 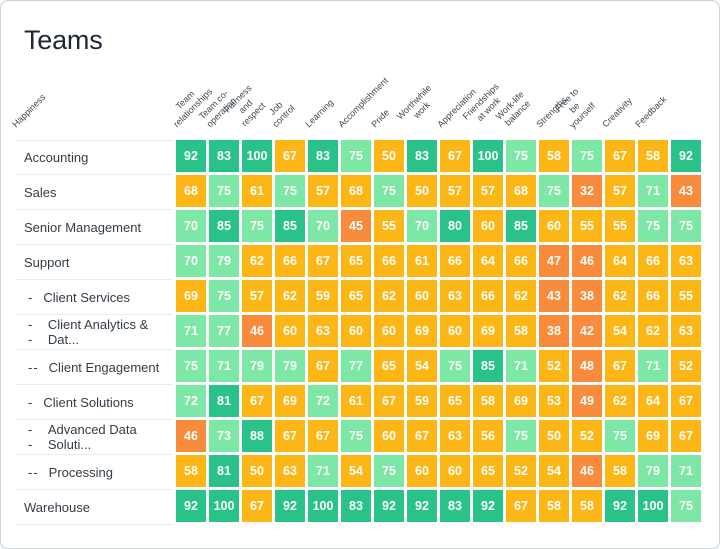 I want to click on row-label-accounting: Accounting, so click(x=94, y=158).